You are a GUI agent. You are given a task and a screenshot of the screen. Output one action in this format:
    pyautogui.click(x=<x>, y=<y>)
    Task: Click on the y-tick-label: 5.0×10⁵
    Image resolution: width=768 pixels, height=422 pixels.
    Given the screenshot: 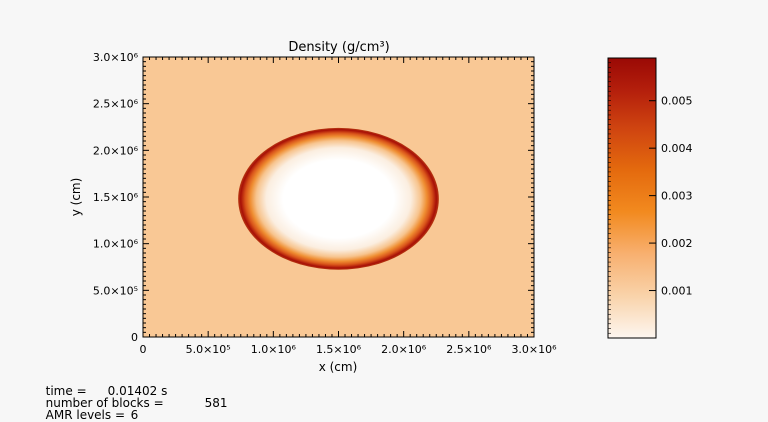 What is the action you would take?
    pyautogui.click(x=115, y=290)
    